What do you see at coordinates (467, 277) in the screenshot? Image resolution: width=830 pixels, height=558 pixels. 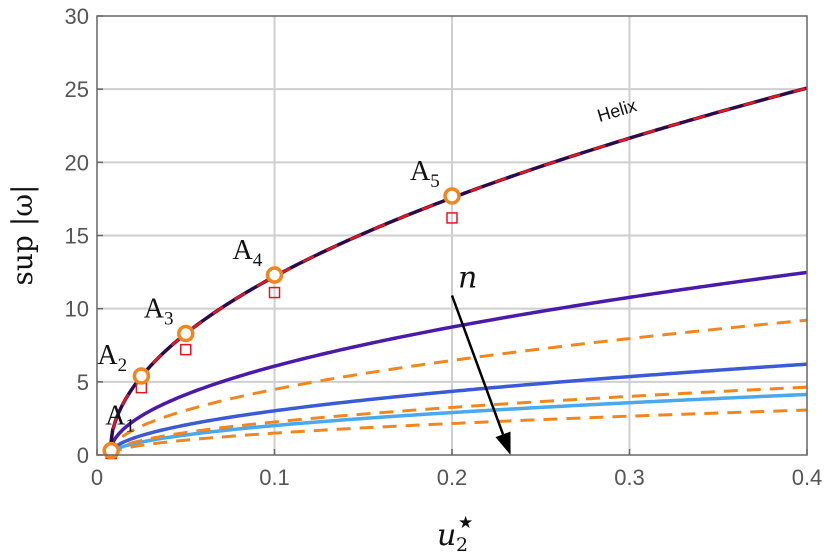 I see `arrow-label-n: n` at bounding box center [467, 277].